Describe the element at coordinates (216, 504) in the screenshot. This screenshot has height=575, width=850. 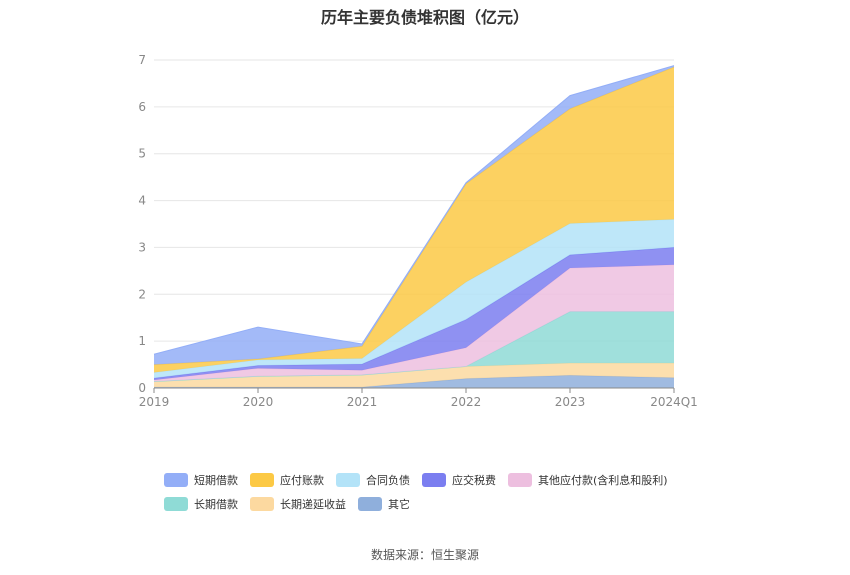
I see `legend-label: 长期借款` at that location.